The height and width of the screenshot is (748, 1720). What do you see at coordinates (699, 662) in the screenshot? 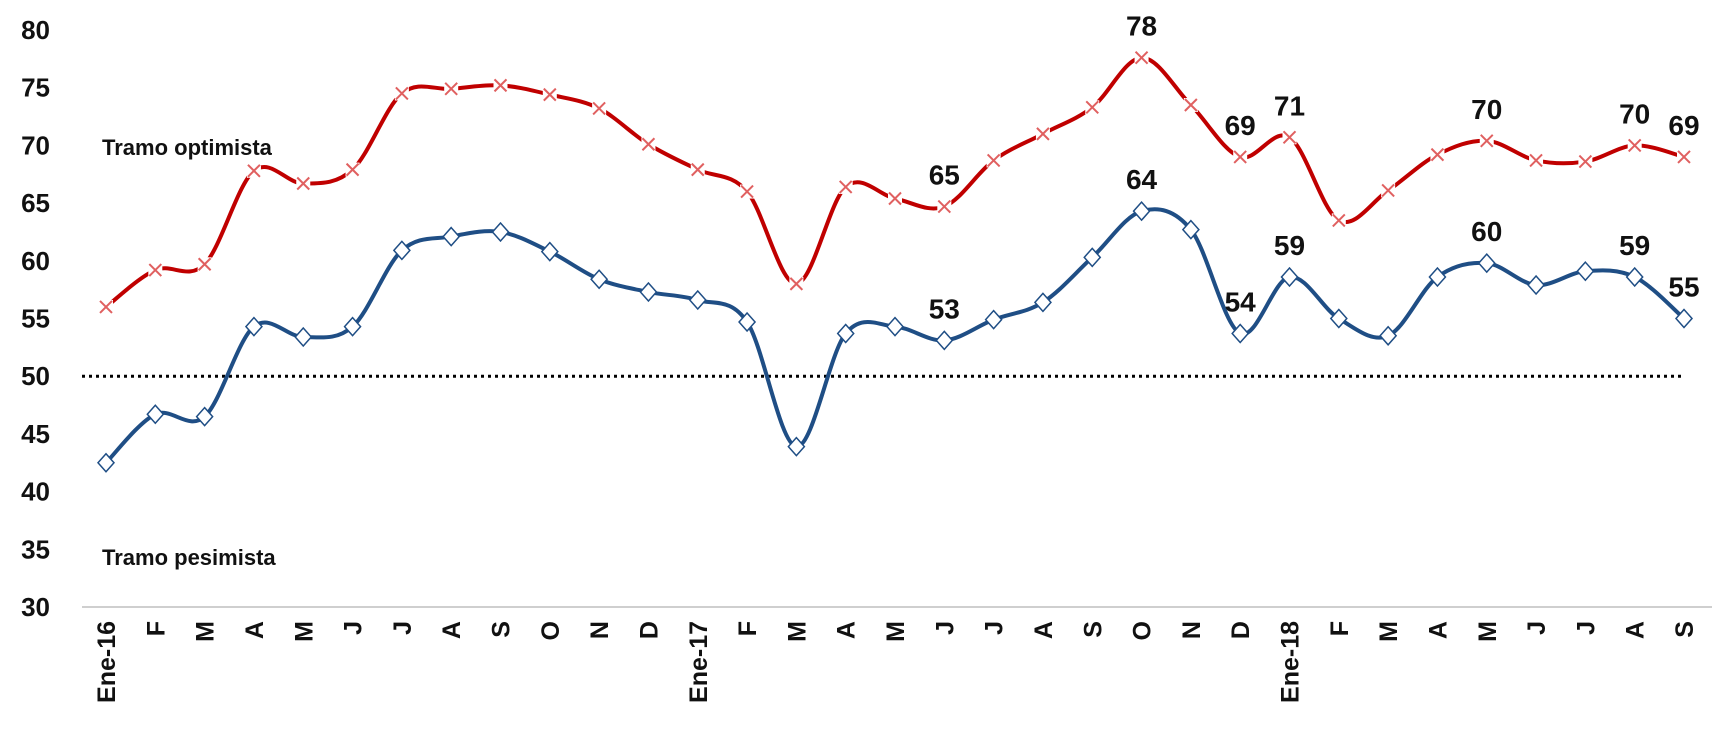
I see `x-tick-label: Ene-17` at bounding box center [699, 662].